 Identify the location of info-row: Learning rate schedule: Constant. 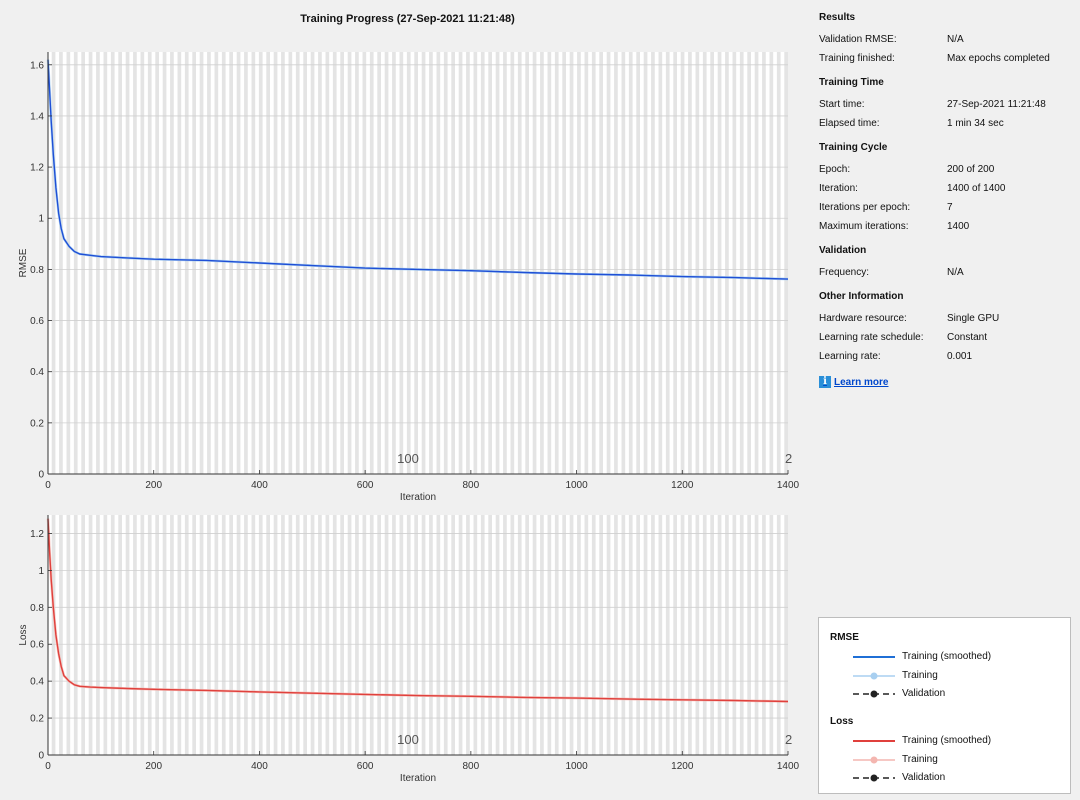
(946, 337).